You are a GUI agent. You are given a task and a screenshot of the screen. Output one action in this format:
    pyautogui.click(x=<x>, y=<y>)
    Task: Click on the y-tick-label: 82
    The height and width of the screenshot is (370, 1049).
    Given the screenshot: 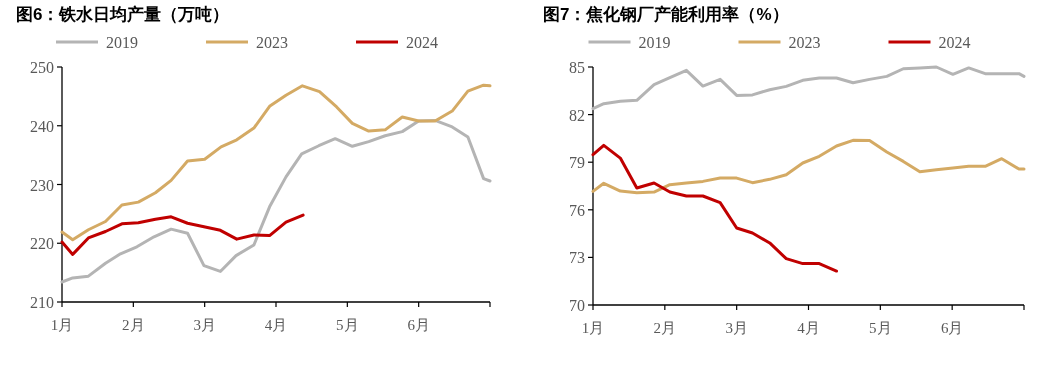 What is the action you would take?
    pyautogui.click(x=577, y=115)
    